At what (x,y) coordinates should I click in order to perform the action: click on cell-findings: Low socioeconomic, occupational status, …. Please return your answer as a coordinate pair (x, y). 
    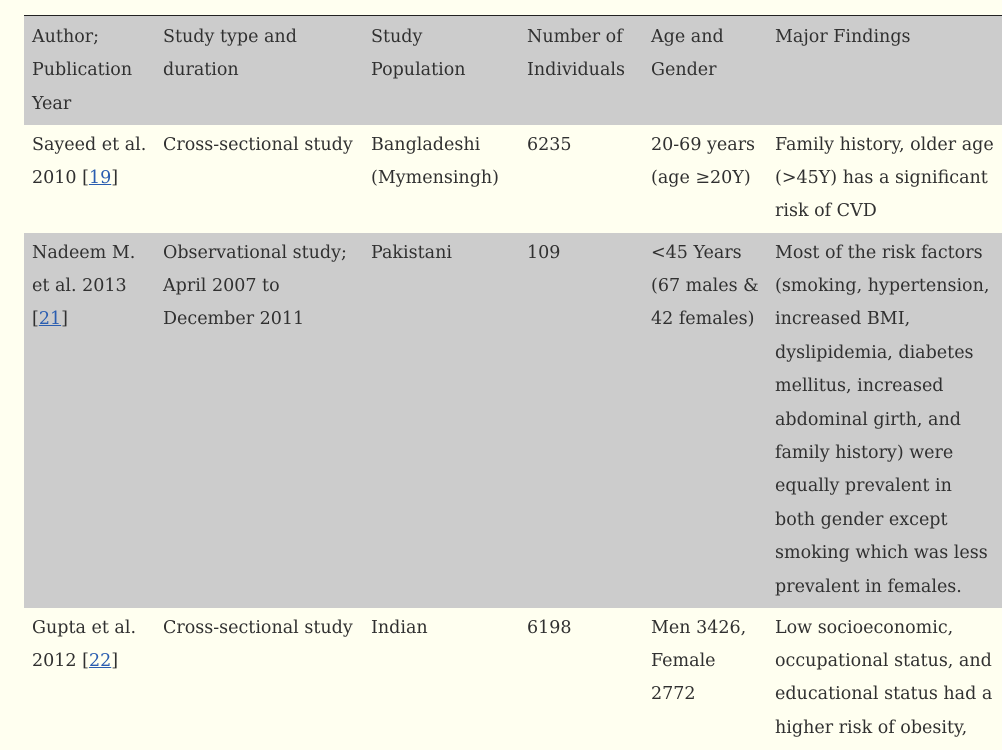
    Looking at the image, I should click on (884, 678).